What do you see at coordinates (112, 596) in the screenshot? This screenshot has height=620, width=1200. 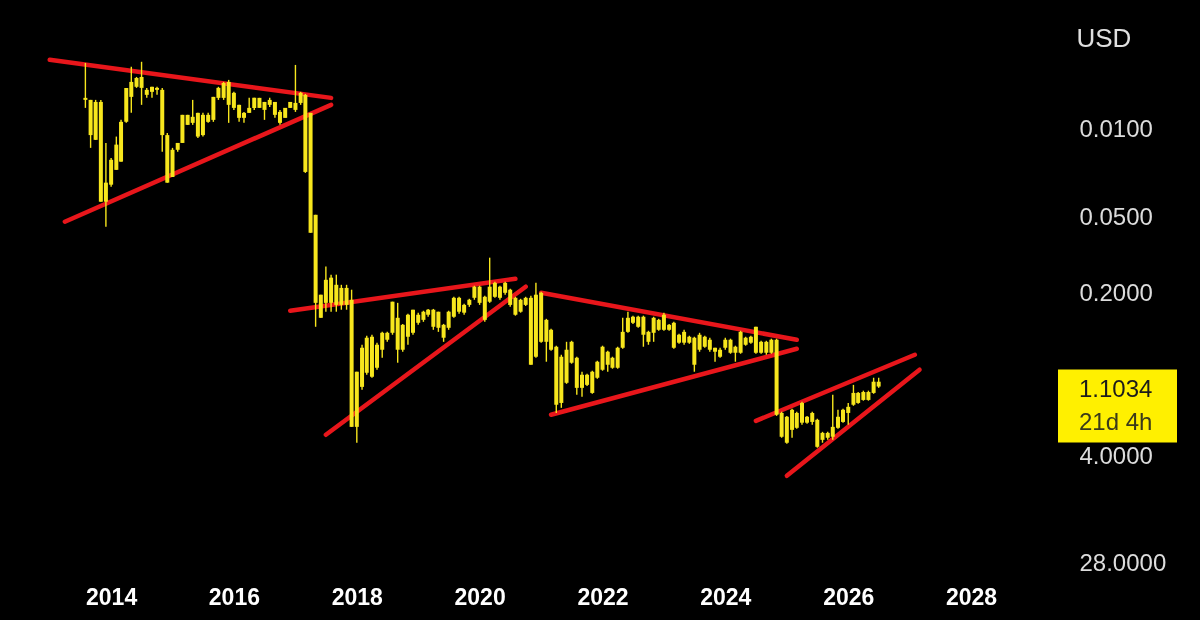 I see `x-tick-label: 2014` at bounding box center [112, 596].